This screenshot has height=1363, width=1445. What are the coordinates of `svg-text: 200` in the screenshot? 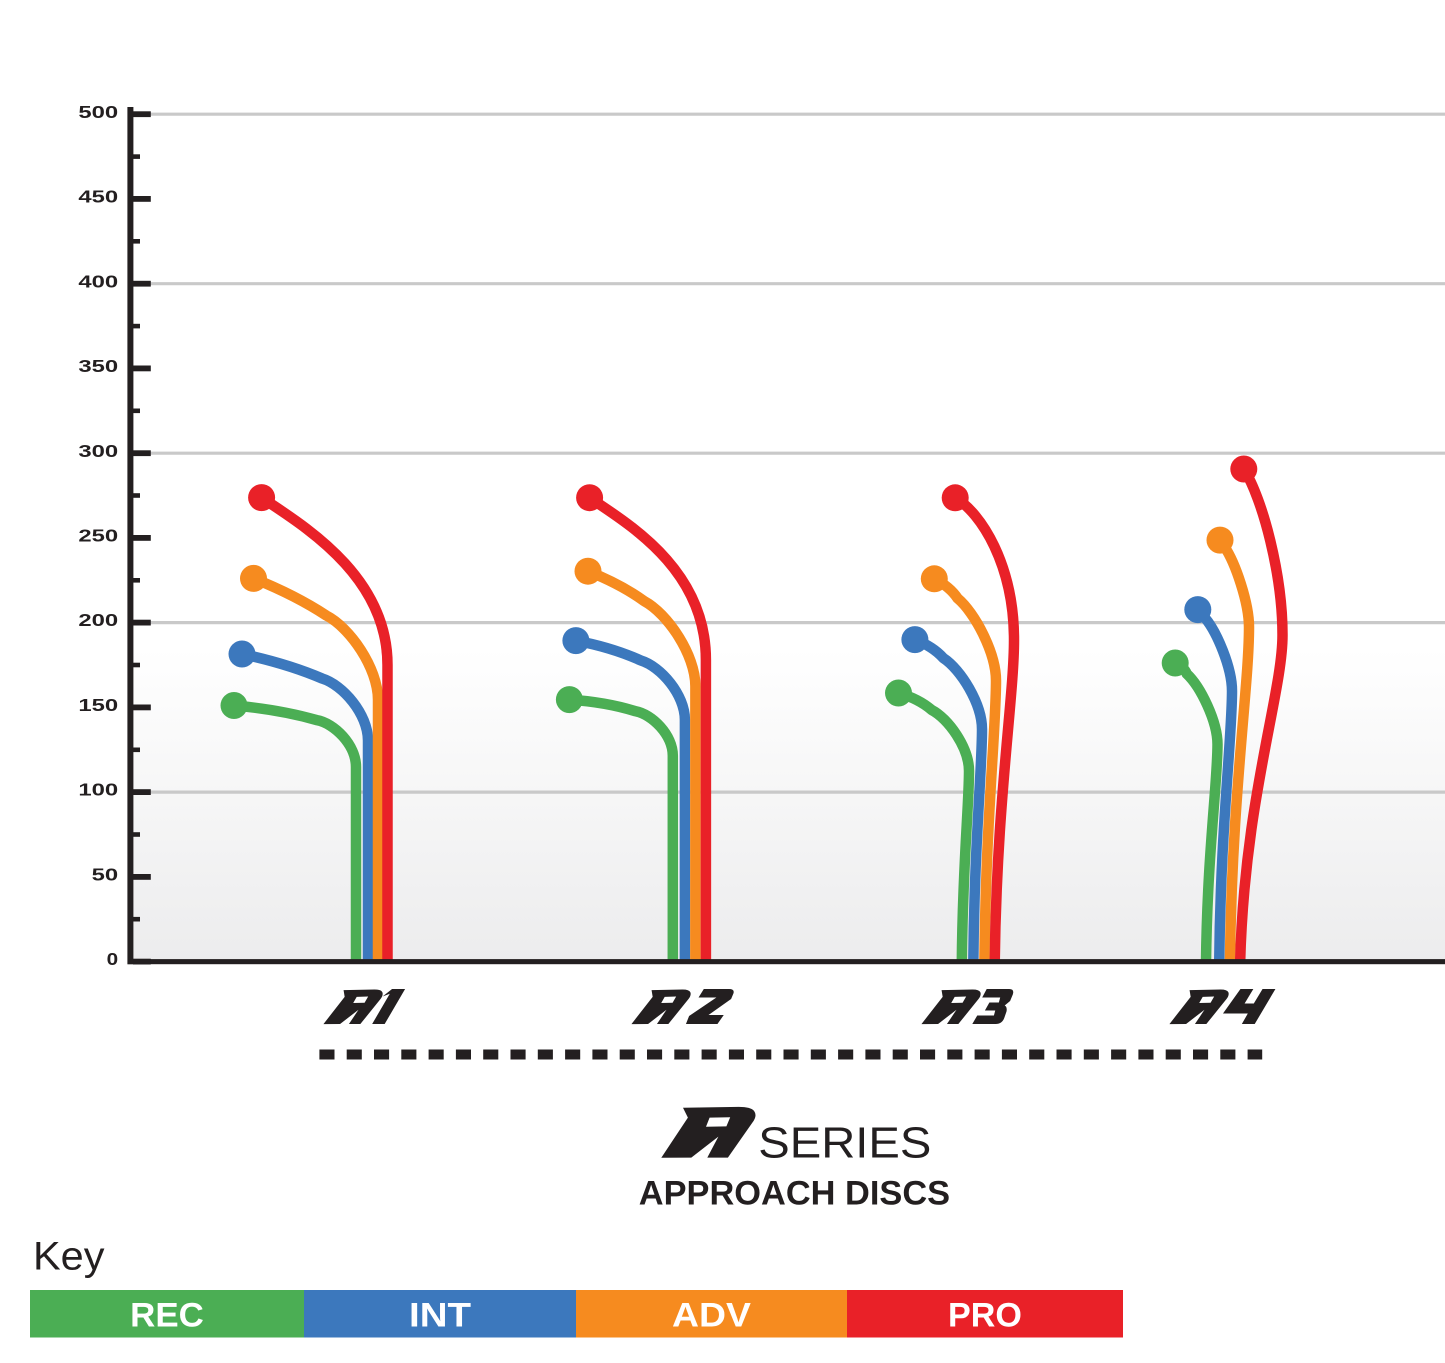 It's located at (98, 620).